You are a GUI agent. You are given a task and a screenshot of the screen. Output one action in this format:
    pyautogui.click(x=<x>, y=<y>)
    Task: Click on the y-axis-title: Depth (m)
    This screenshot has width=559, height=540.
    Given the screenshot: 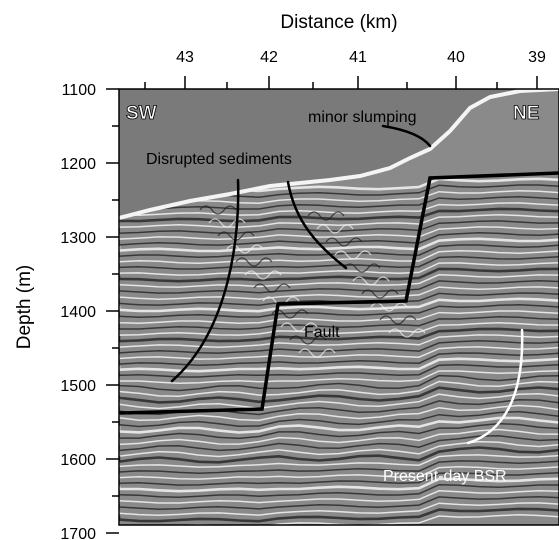 What is the action you would take?
    pyautogui.click(x=24, y=307)
    